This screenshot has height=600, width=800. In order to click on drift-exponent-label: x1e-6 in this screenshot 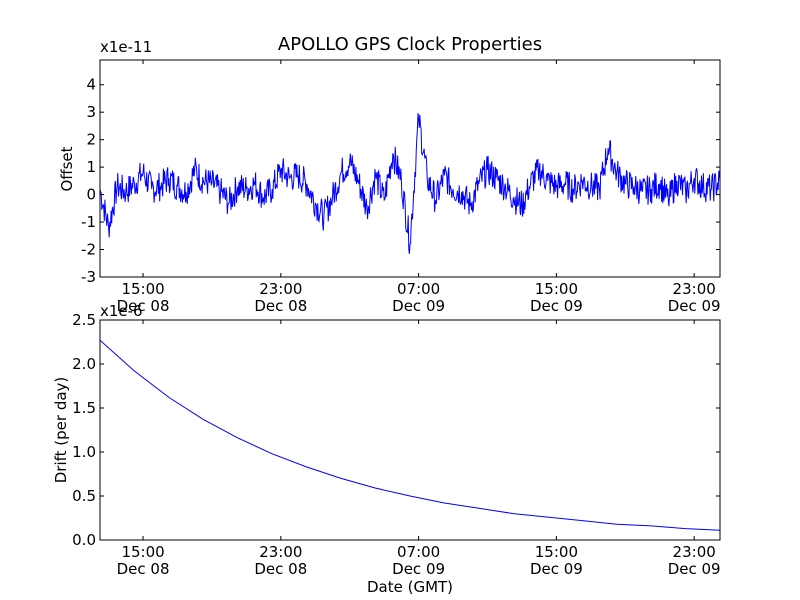, I will do `click(121, 311)`.